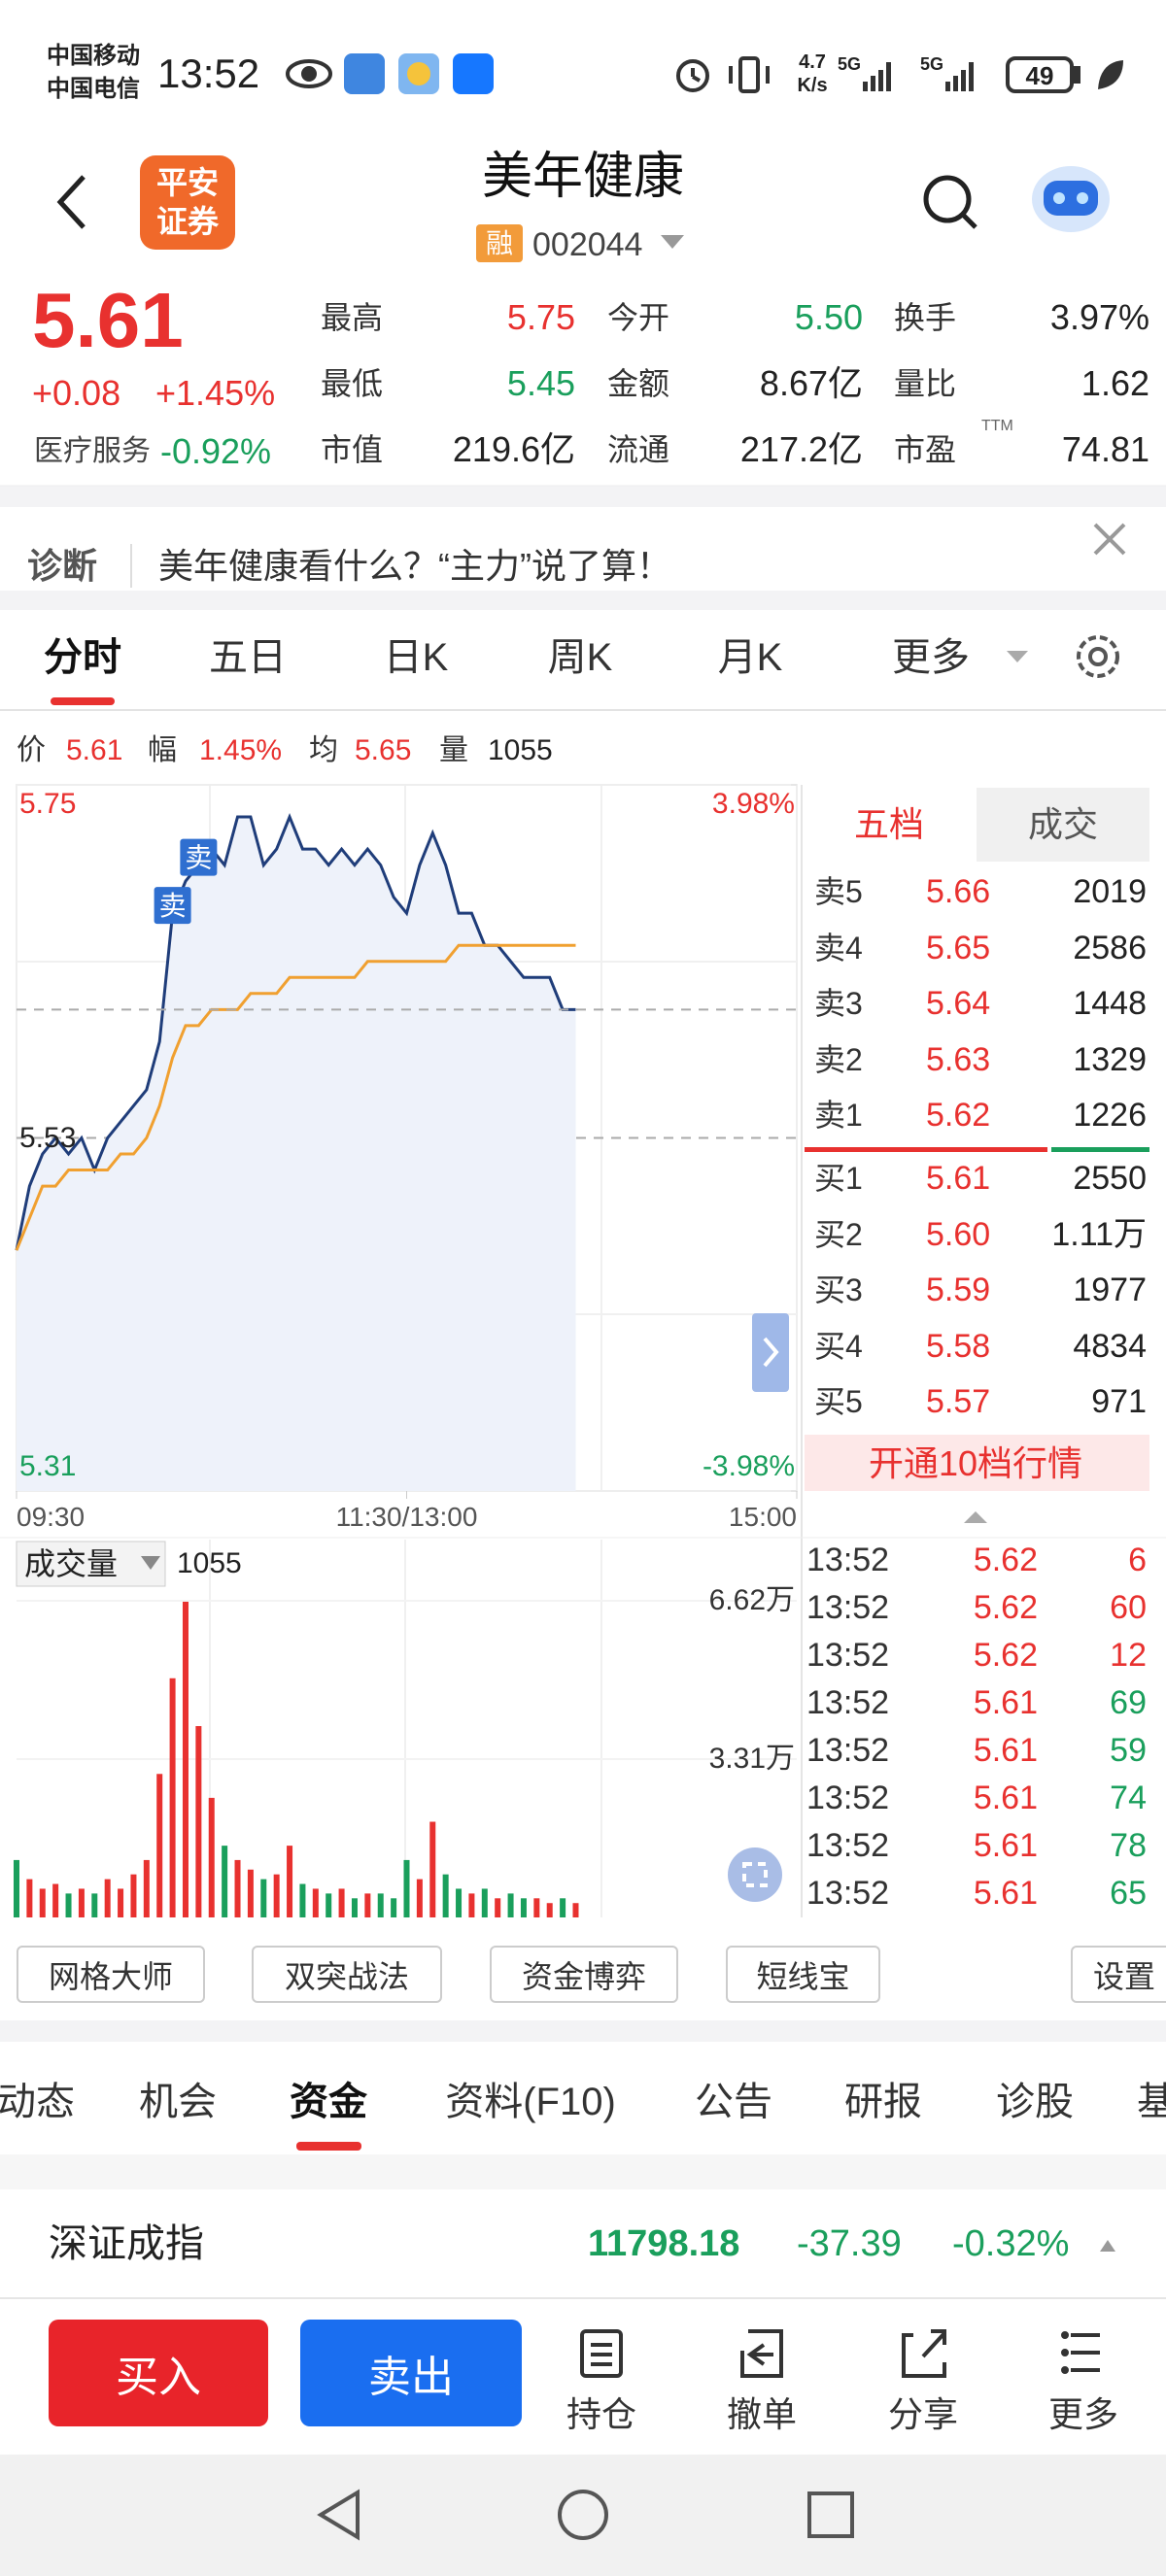 The height and width of the screenshot is (2576, 1166). What do you see at coordinates (1063, 824) in the screenshot?
I see `book-tab: 成交` at bounding box center [1063, 824].